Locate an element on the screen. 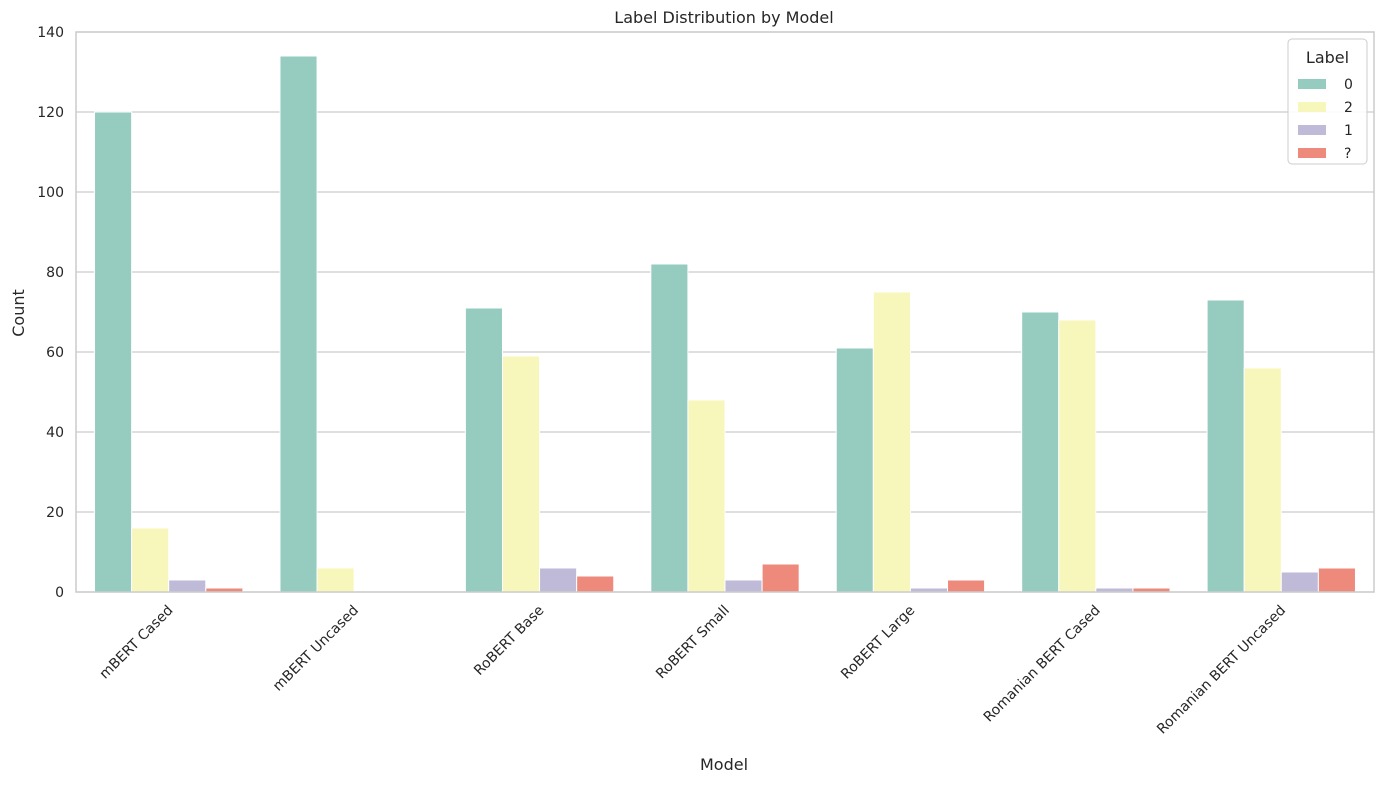 Image resolution: width=1384 pixels, height=789 pixels. x-tick-label: RoBERT Base is located at coordinates (509, 641).